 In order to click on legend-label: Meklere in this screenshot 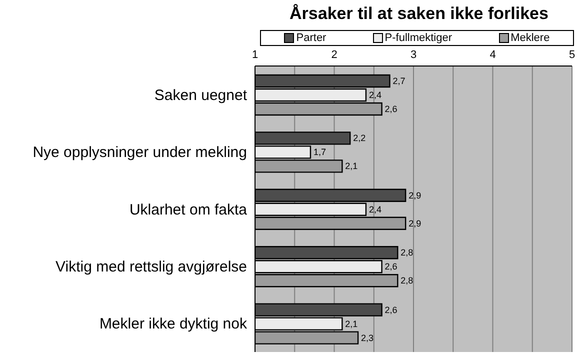, I will do `click(530, 38)`.